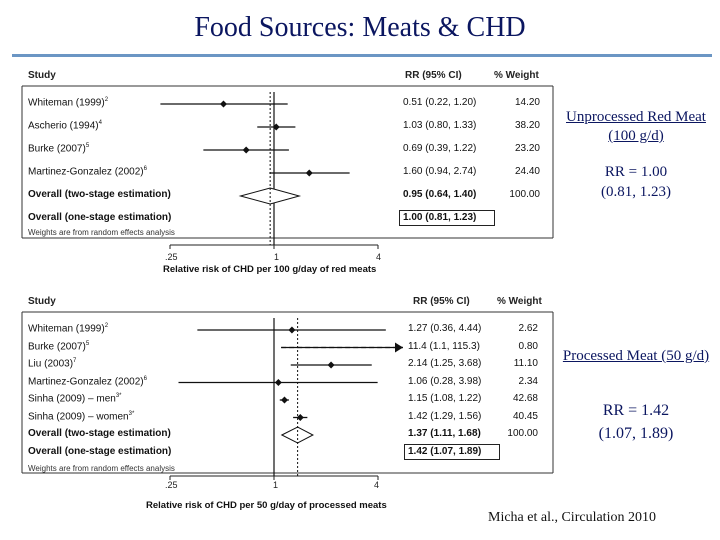  I want to click on weight-value: 24.40, so click(527, 171).